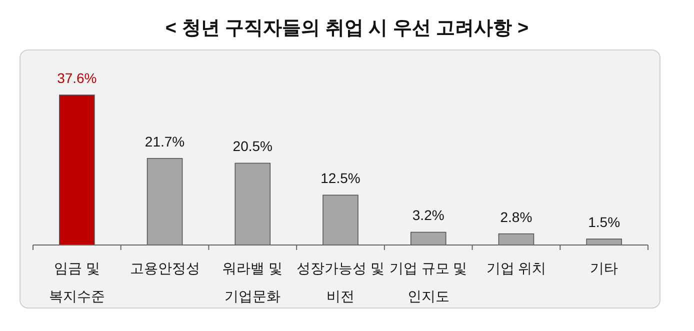 Image resolution: width=694 pixels, height=331 pixels. I want to click on x-tick-label: 임금 및 복지수준, so click(76, 282).